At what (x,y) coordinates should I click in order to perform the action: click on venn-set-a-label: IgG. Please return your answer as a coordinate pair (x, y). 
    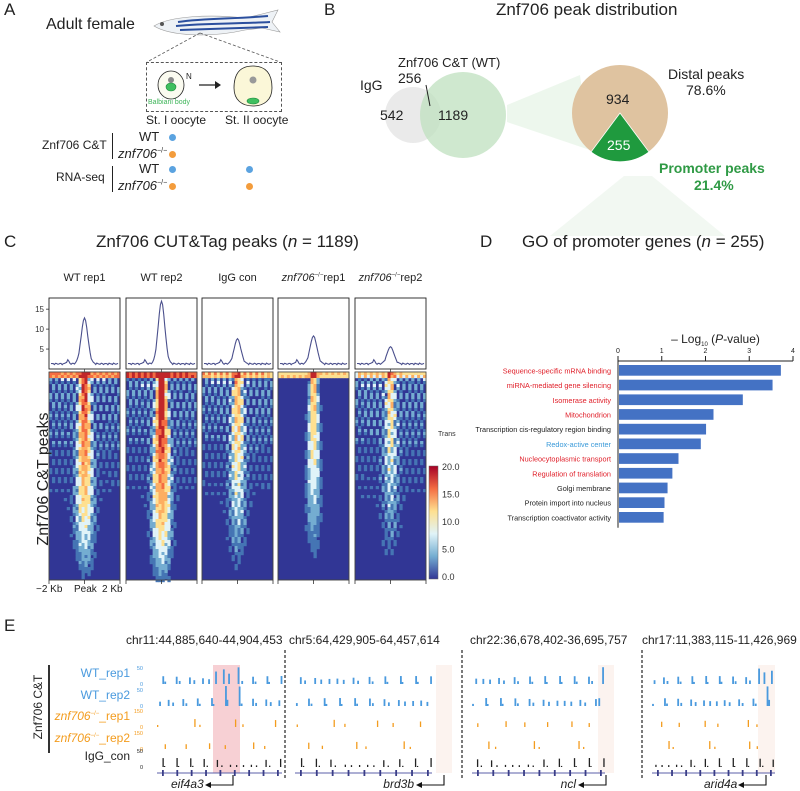
    Looking at the image, I should click on (371, 85).